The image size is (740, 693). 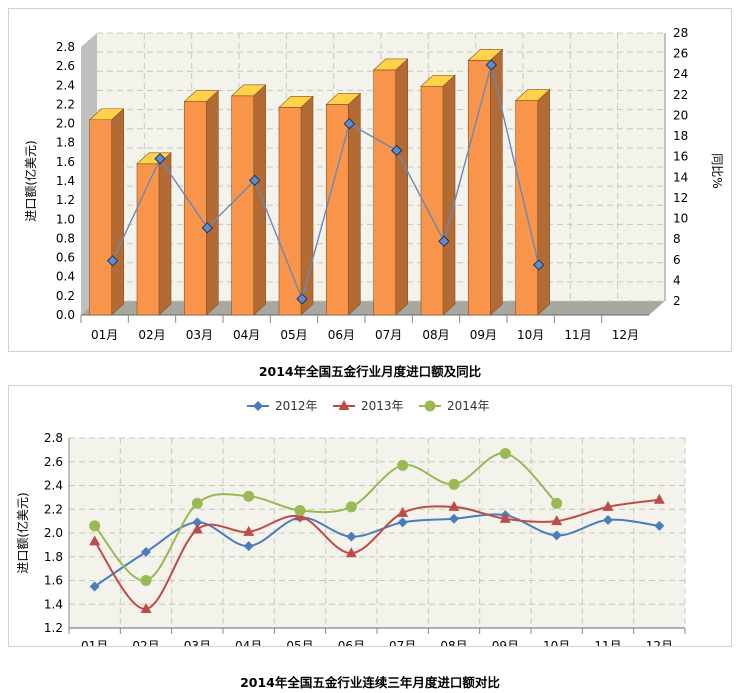 I want to click on y2-tick-label: 12, so click(x=680, y=198).